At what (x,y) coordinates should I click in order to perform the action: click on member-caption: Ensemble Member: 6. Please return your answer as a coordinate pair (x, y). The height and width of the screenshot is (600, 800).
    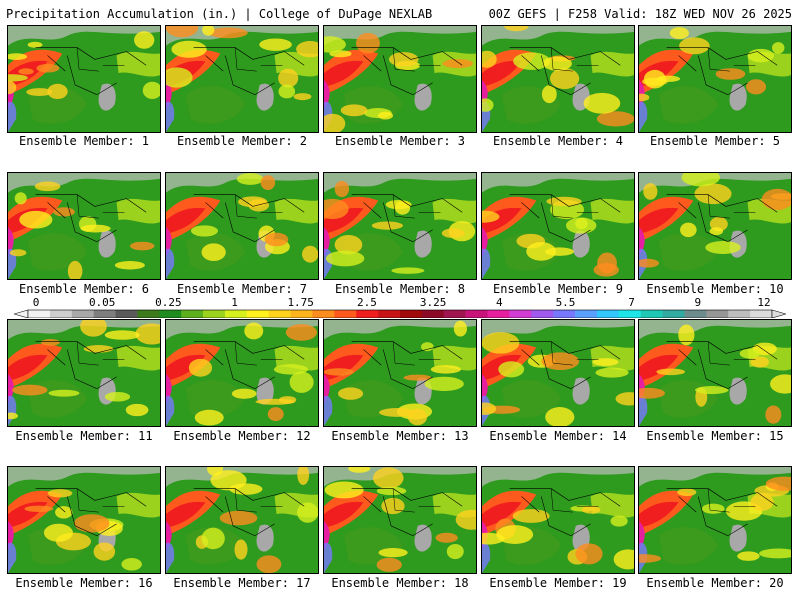
    Looking at the image, I should click on (84, 289).